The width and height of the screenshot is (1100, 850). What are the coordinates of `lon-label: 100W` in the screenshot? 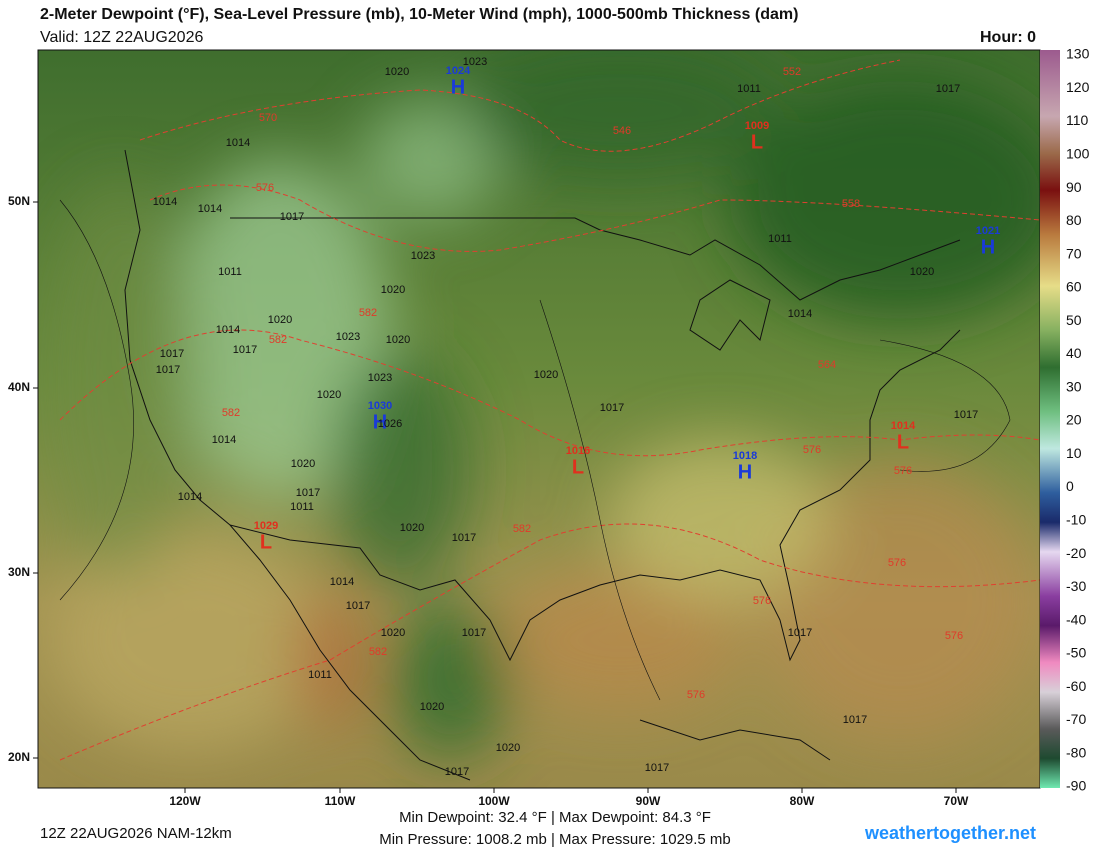 It's located at (494, 801).